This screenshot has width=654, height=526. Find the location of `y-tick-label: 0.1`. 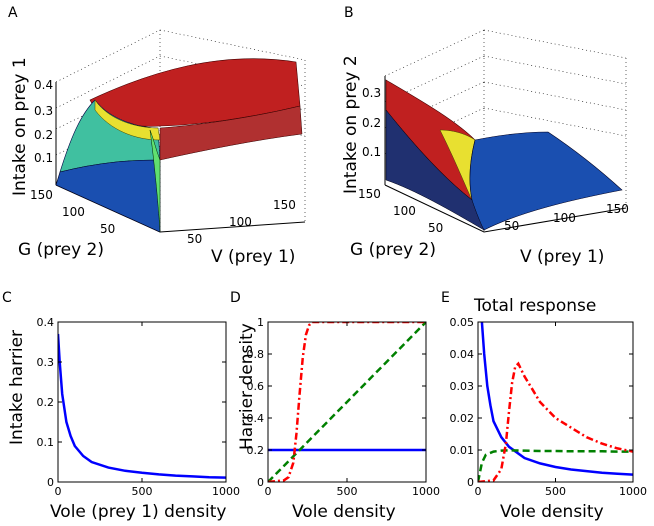

y-tick-label: 0.1 is located at coordinates (46, 442).